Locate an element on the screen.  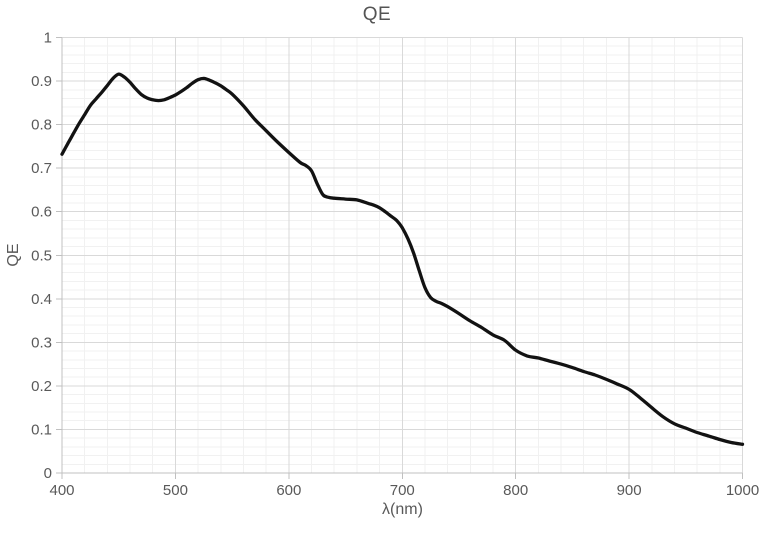
x-tick-label: 700 is located at coordinates (402, 490).